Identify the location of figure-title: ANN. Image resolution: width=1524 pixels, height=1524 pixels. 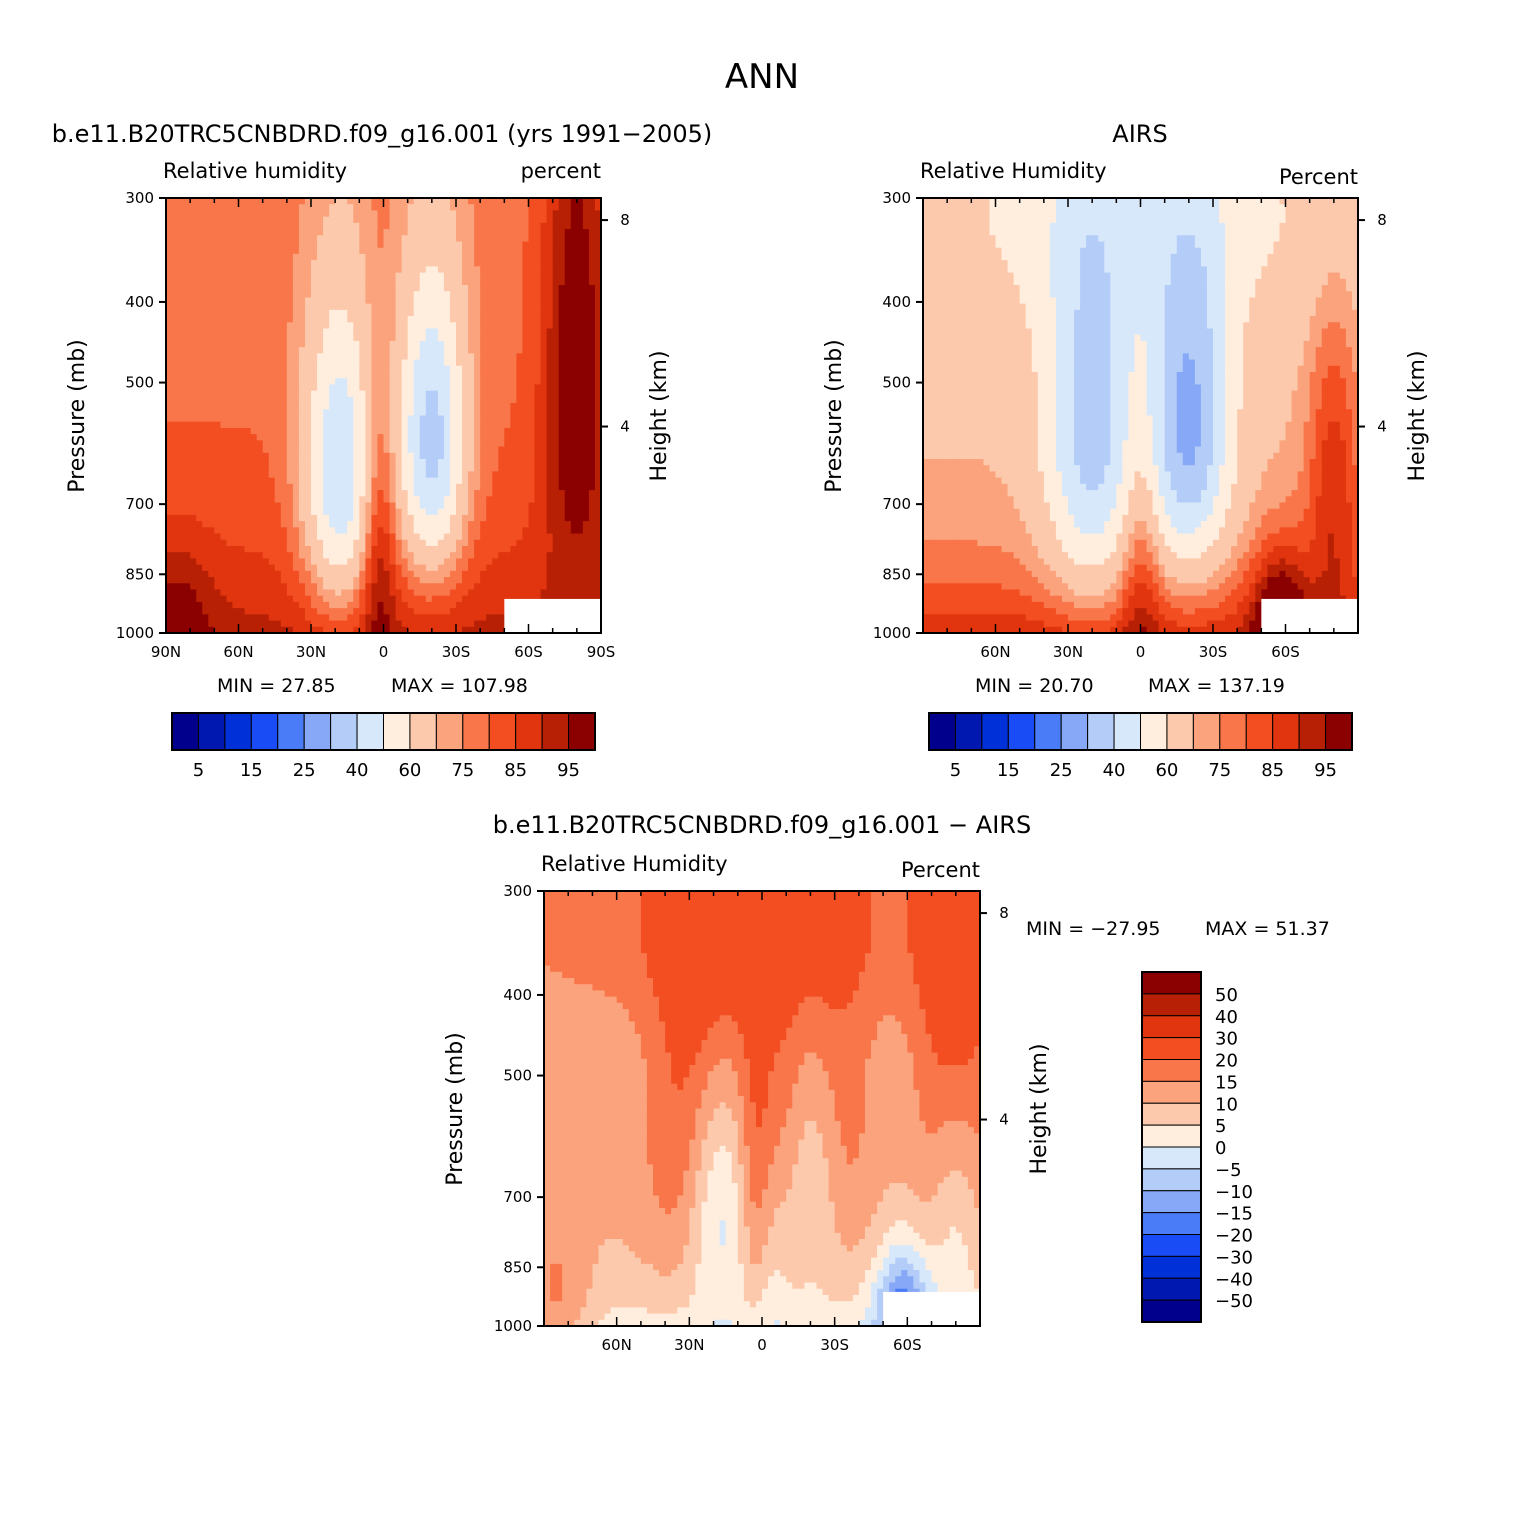
(762, 77).